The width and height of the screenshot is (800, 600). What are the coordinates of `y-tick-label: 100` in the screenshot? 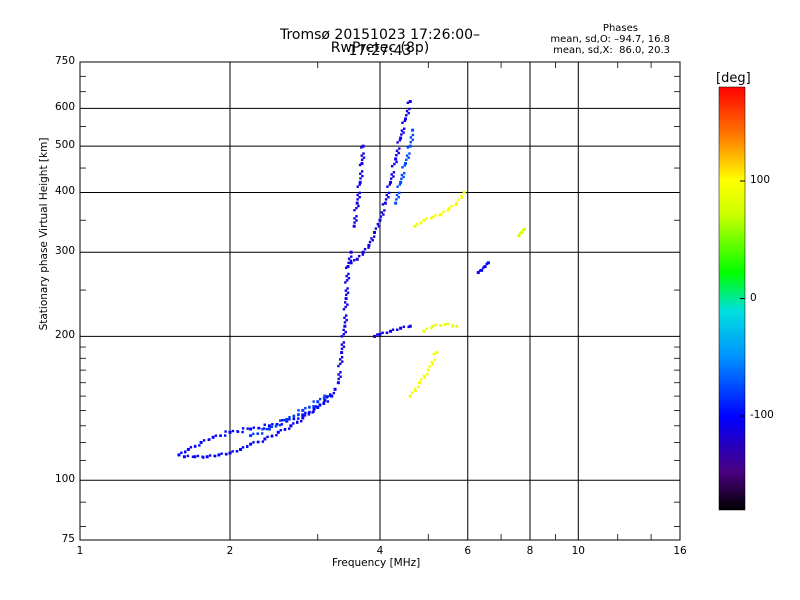 It's located at (64, 479).